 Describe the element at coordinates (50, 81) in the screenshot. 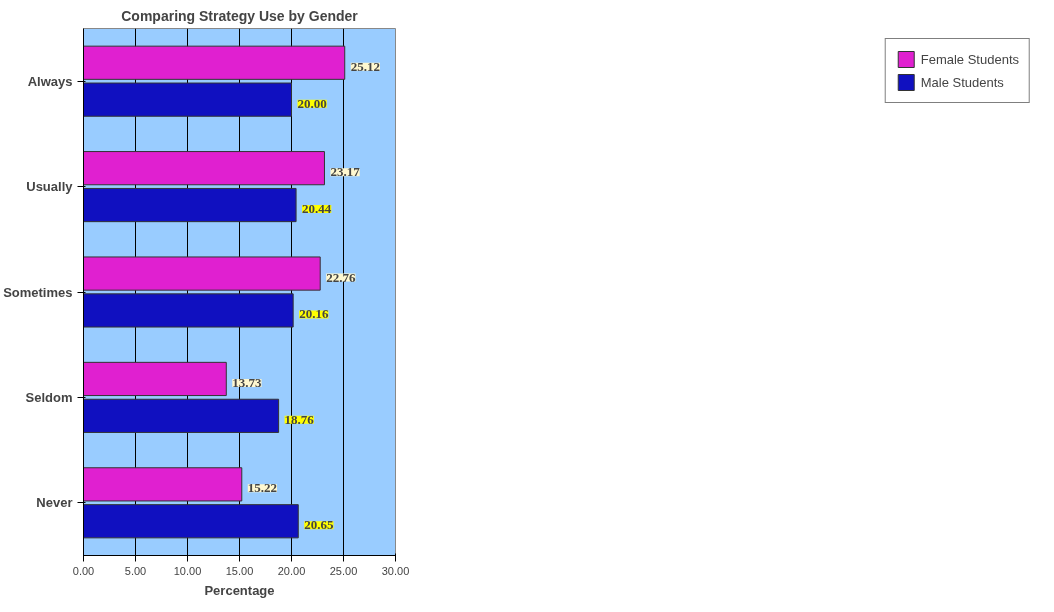

I see `y-tick-label: Always` at that location.